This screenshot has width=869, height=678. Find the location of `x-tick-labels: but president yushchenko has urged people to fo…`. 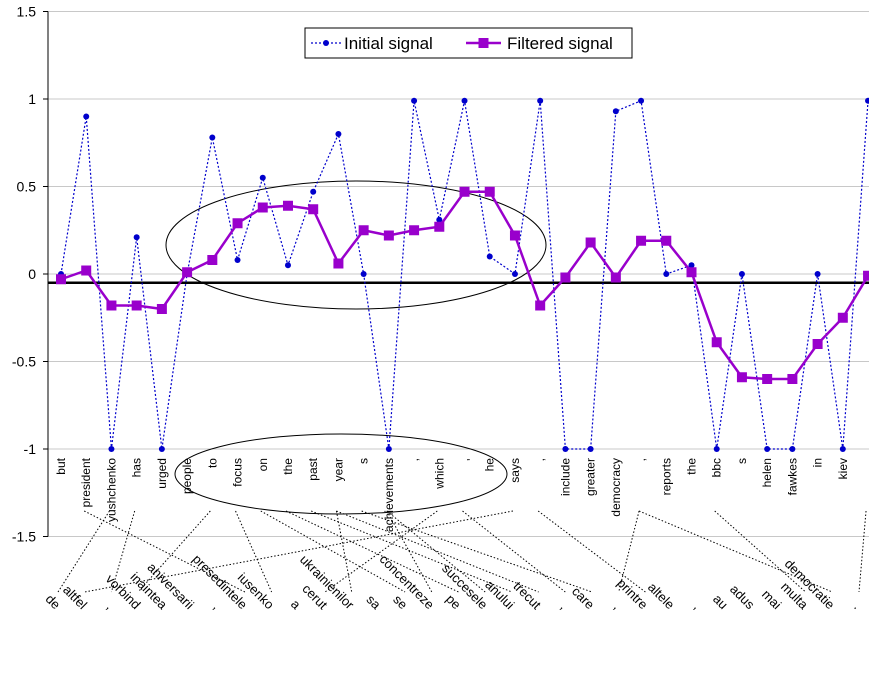

x-tick-labels: but president yushchenko has urged people to fo… is located at coordinates (461, 494).